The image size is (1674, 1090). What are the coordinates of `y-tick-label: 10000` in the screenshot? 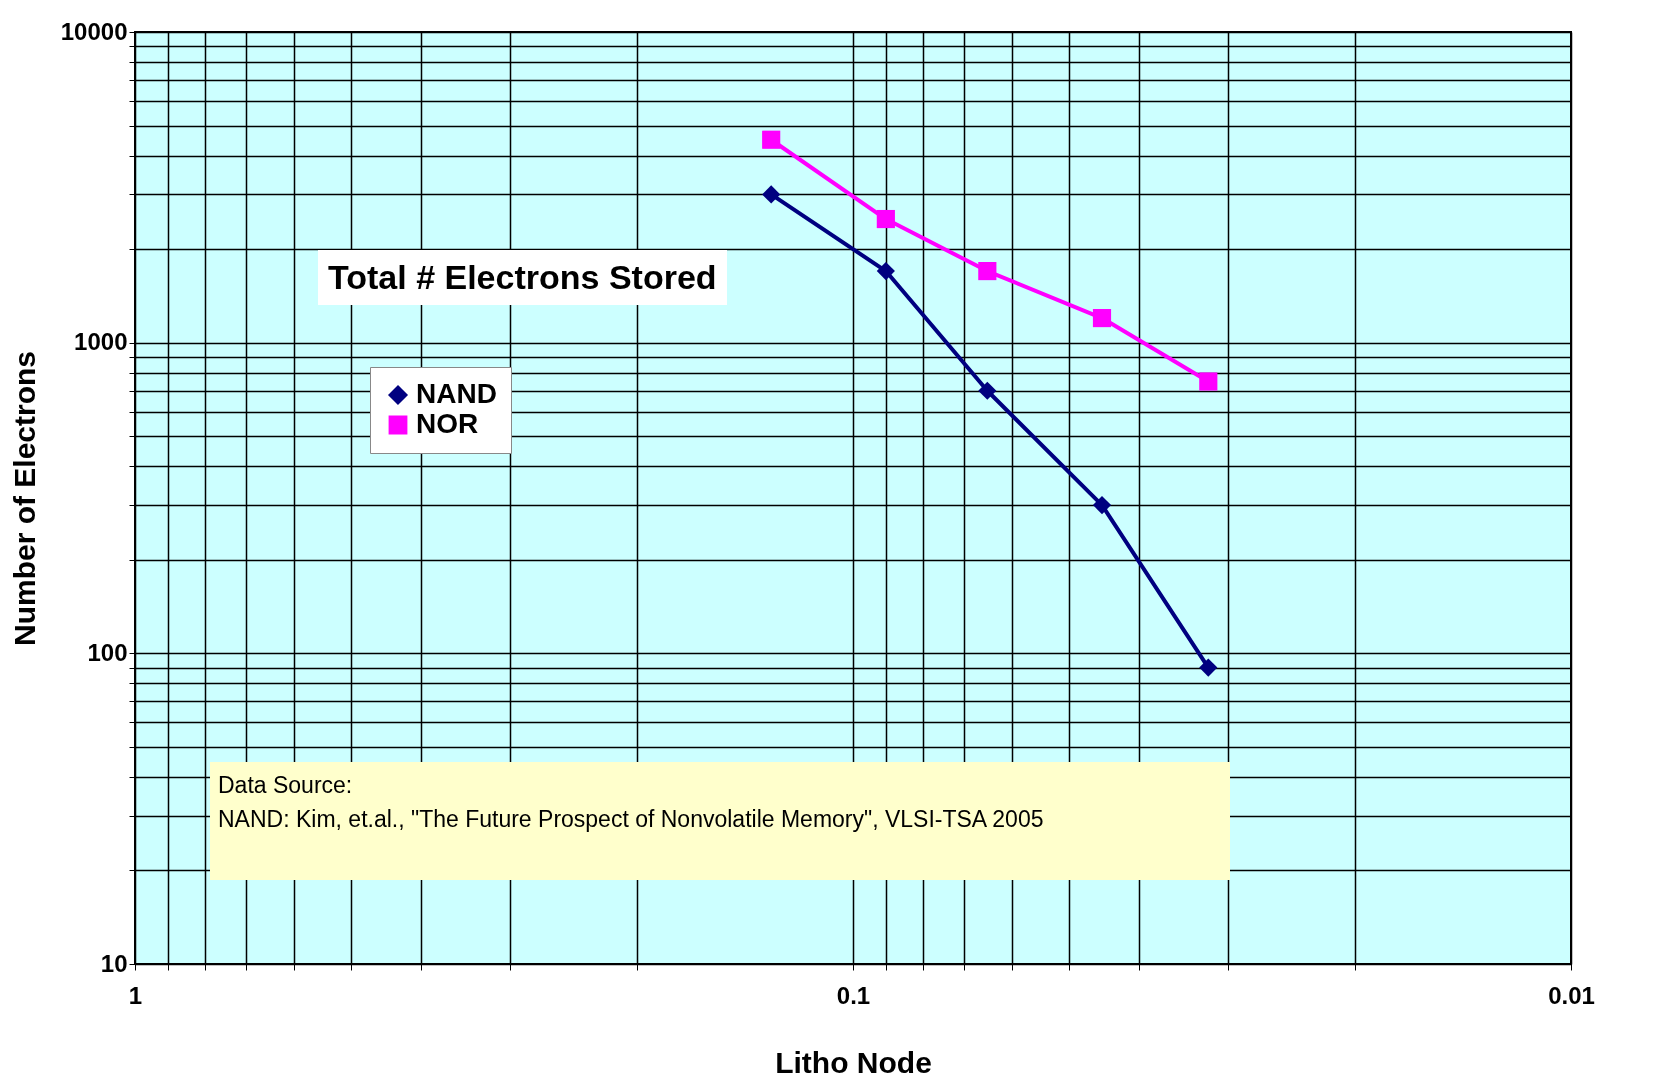 It's located at (94, 31).